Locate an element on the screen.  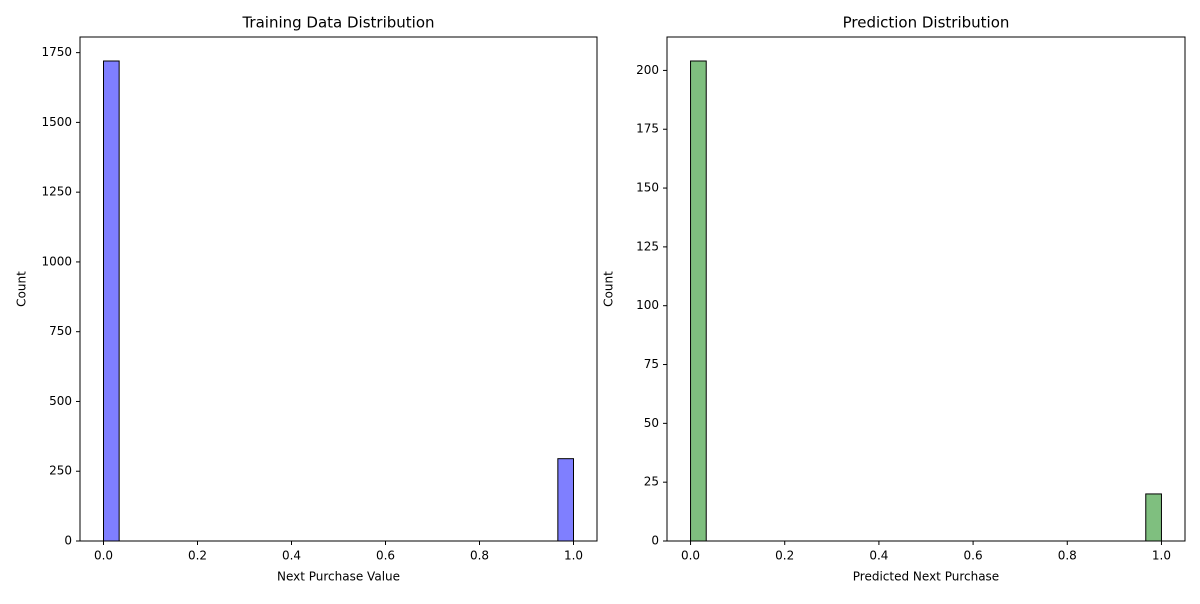
y-tick-label: 1500 is located at coordinates (56, 122).